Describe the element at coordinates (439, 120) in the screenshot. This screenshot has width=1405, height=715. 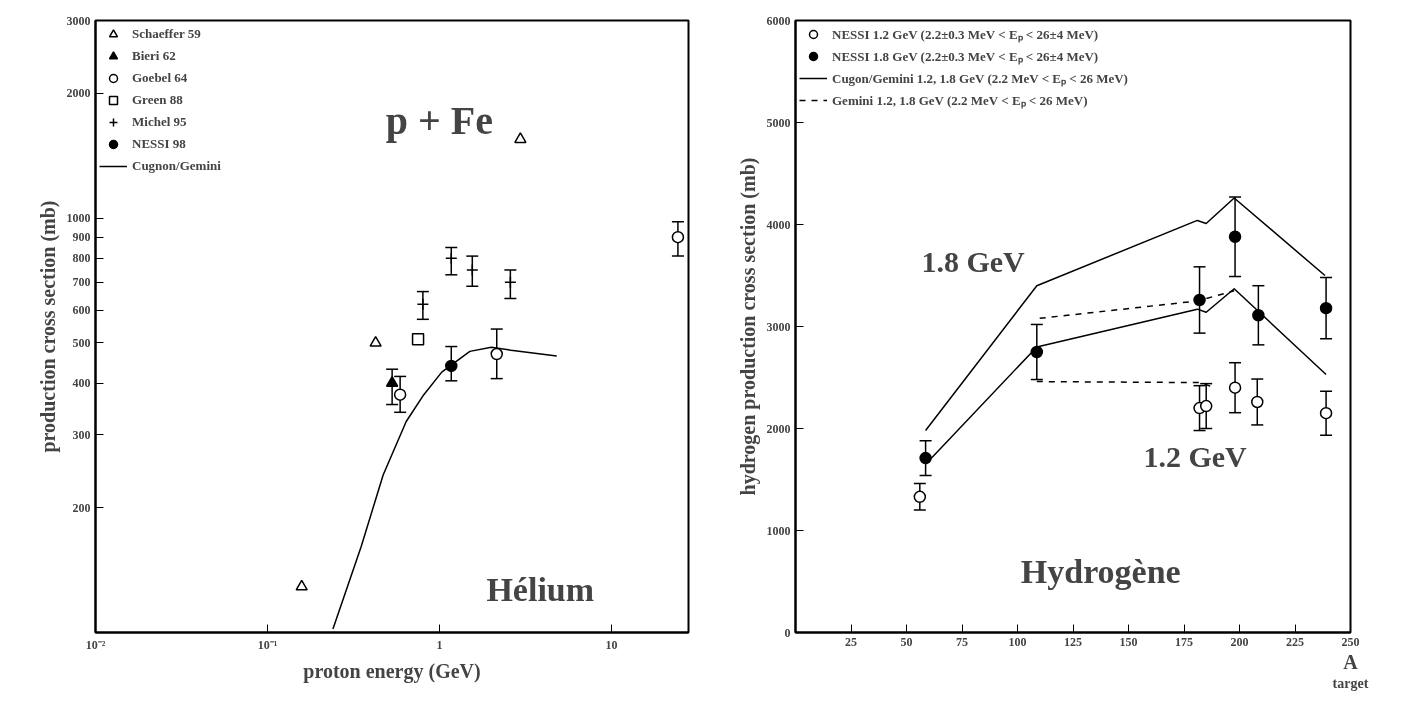
I see `annotation: p + Fe` at that location.